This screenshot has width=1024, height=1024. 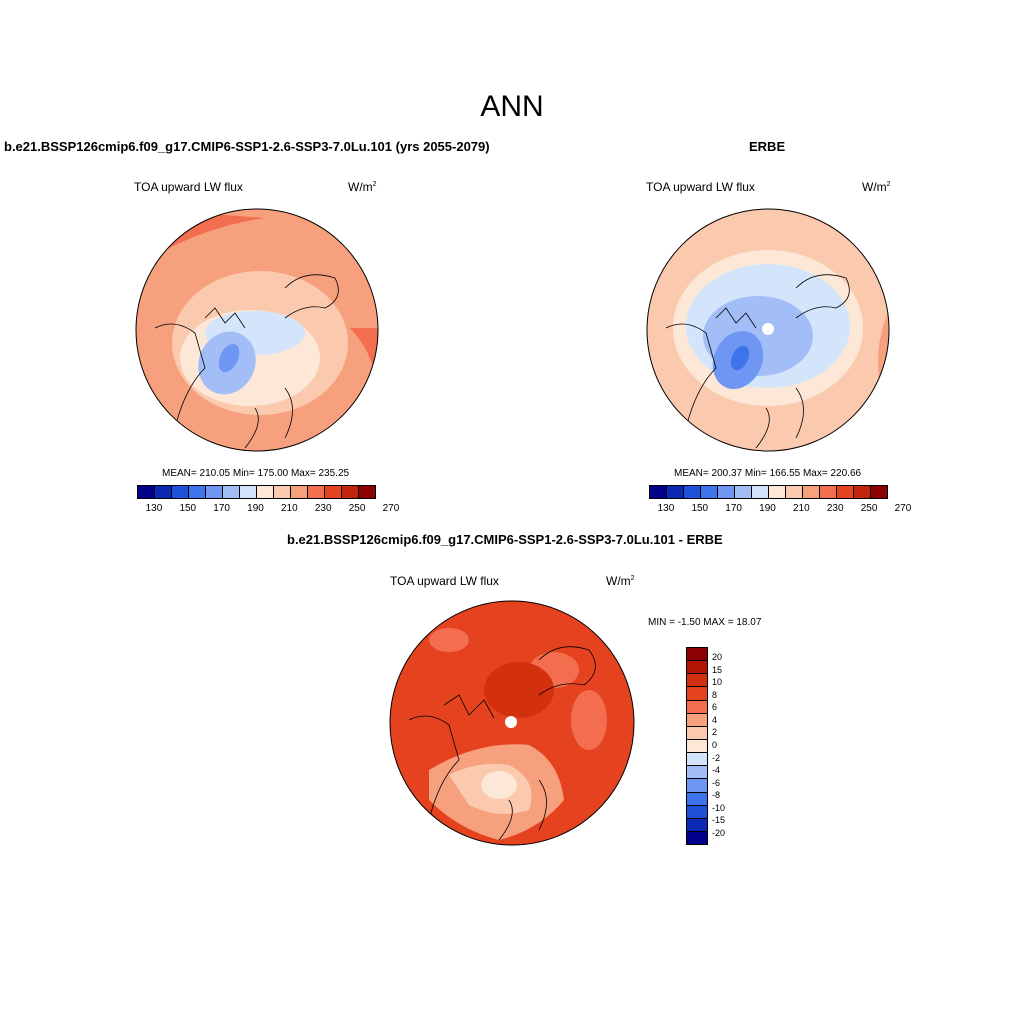 What do you see at coordinates (716, 795) in the screenshot?
I see `colorbar-tick-label: -8` at bounding box center [716, 795].